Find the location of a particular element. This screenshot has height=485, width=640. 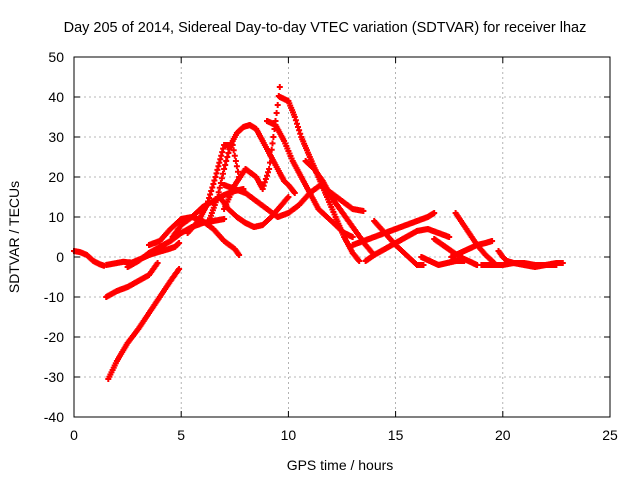

y-tick-label: 30 is located at coordinates (56, 137).